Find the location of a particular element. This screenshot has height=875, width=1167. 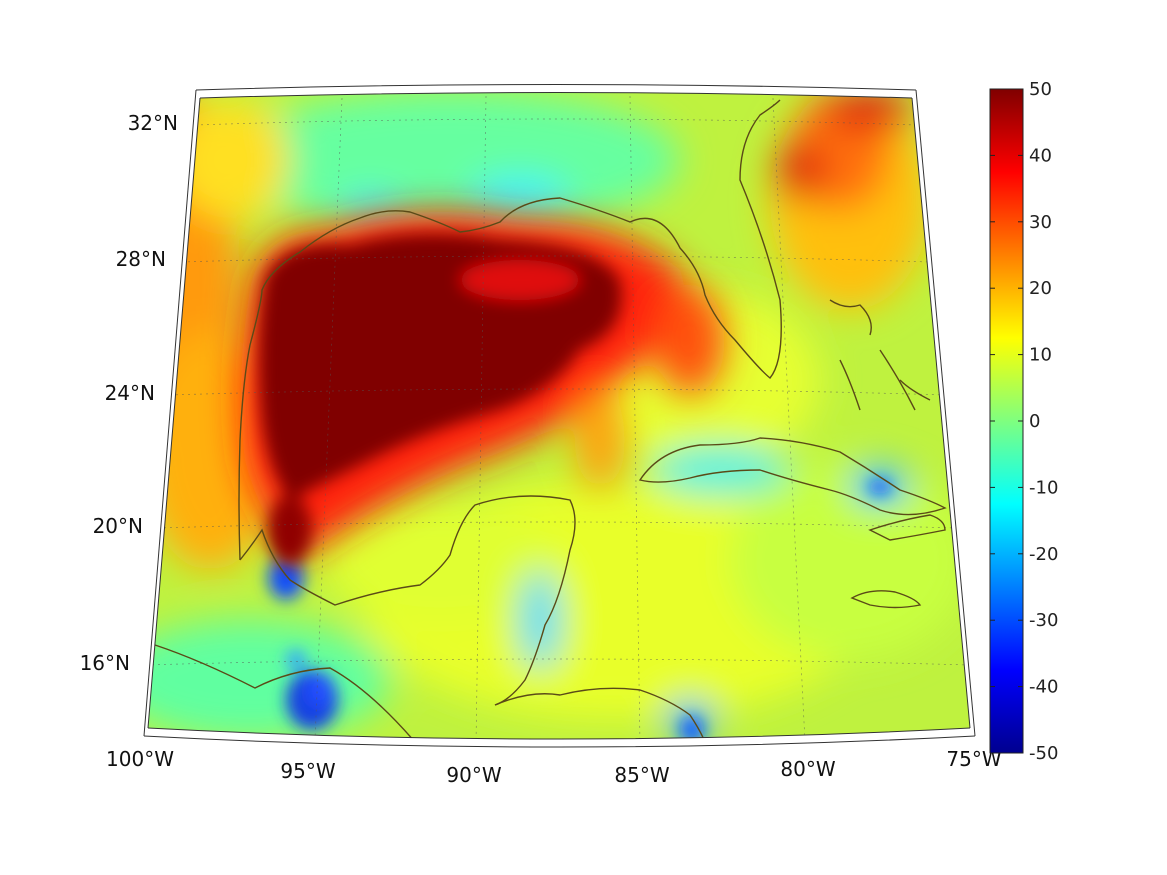

colorbar-tick-label: 30 is located at coordinates (1040, 222).